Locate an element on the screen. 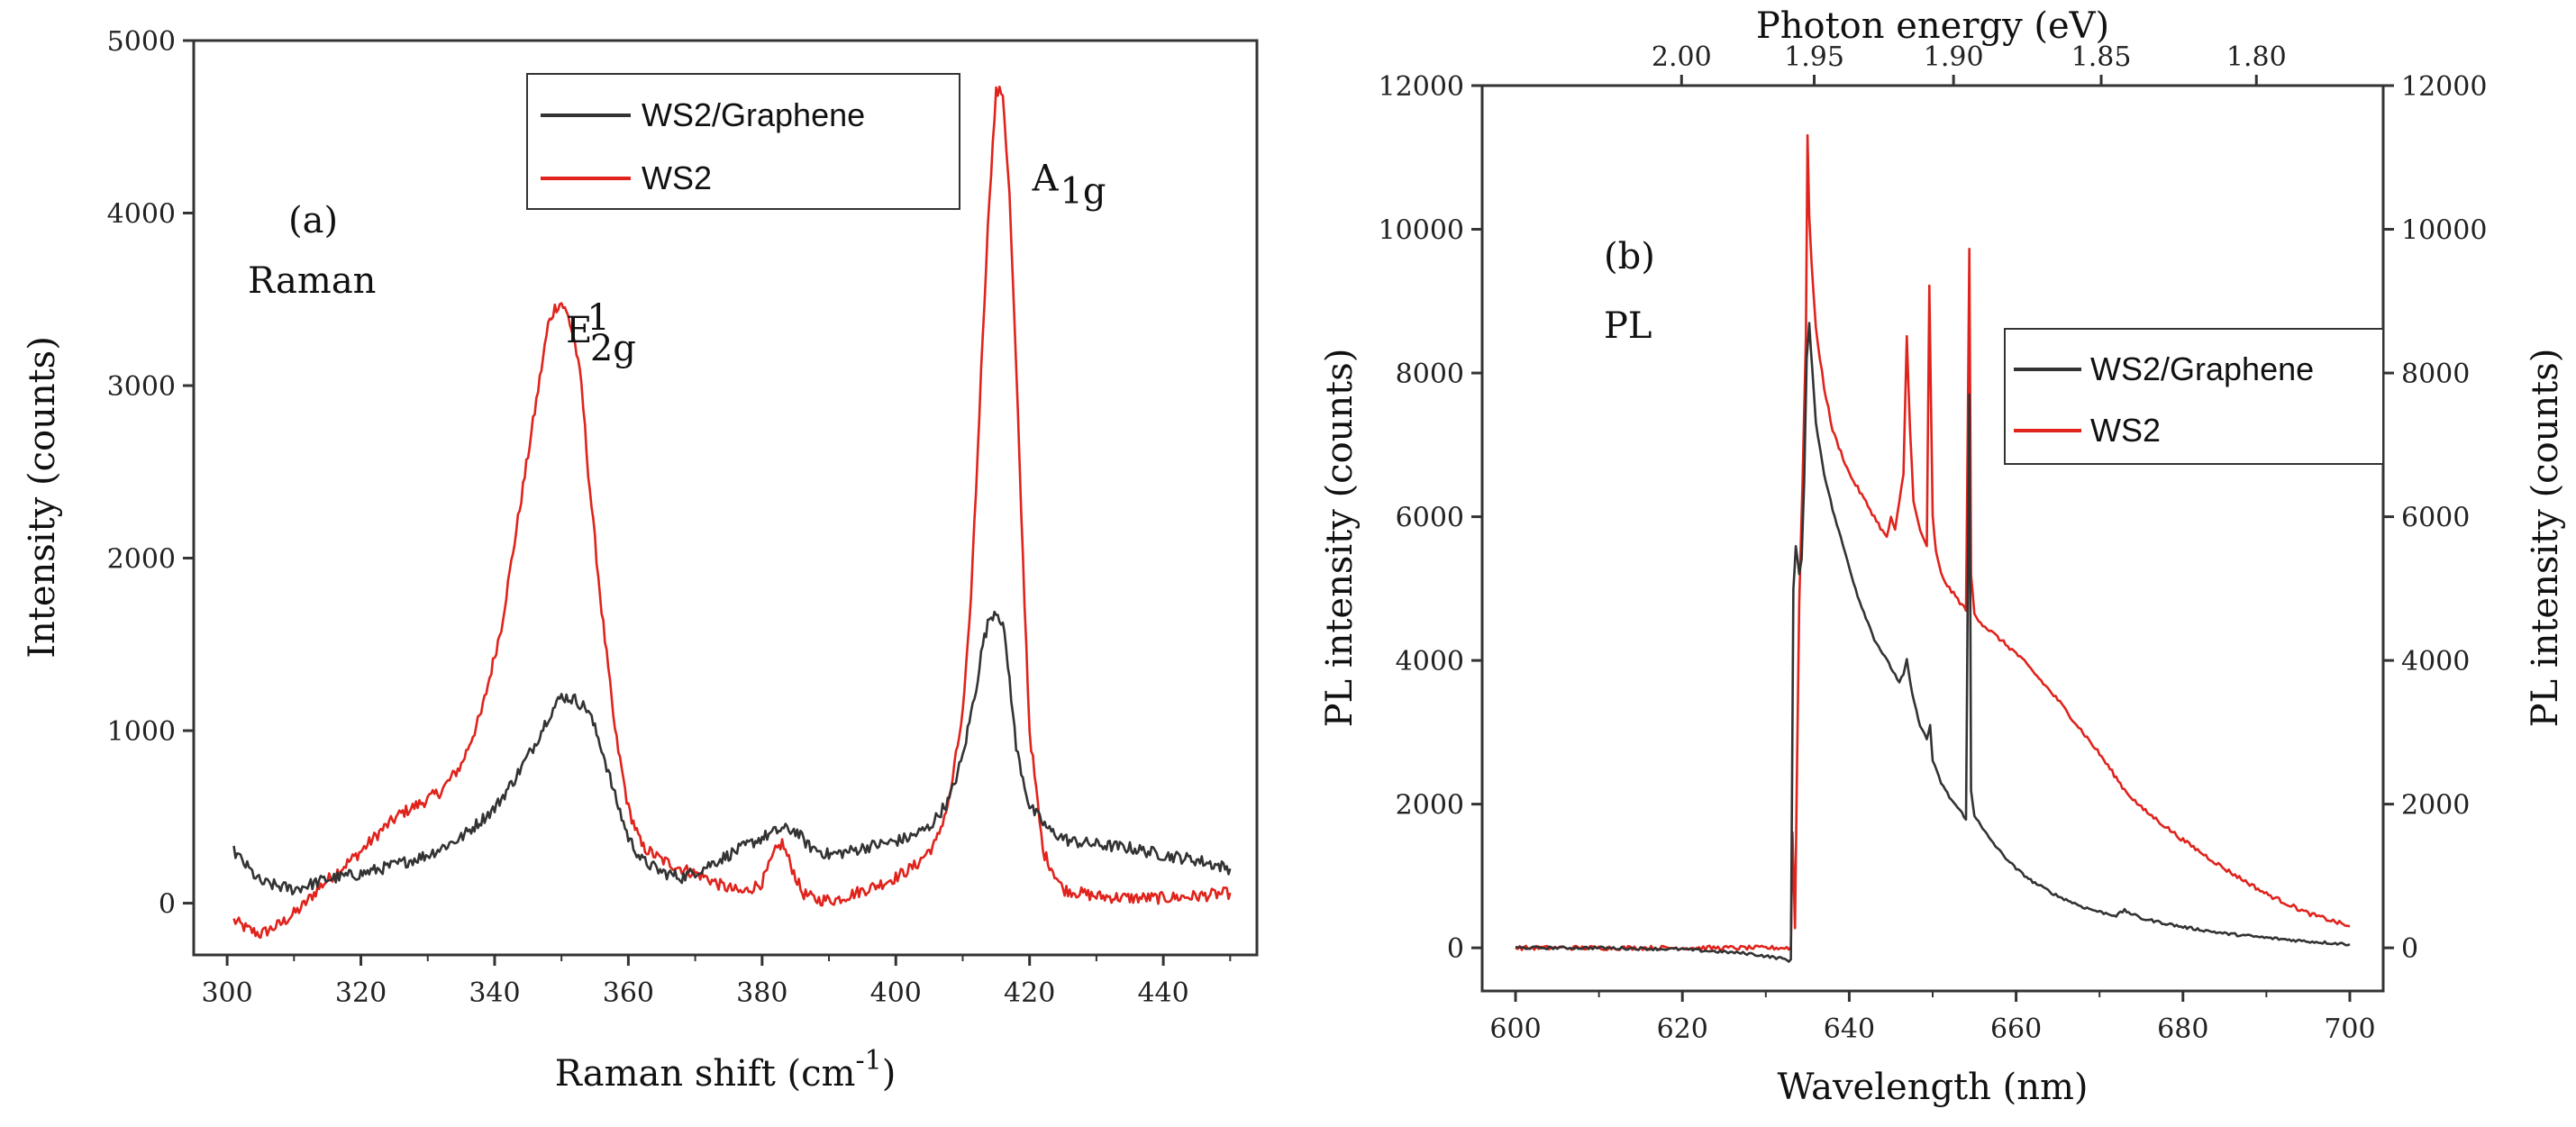 The height and width of the screenshot is (1127, 2576). panel-b-legend-box is located at coordinates (2194, 396).